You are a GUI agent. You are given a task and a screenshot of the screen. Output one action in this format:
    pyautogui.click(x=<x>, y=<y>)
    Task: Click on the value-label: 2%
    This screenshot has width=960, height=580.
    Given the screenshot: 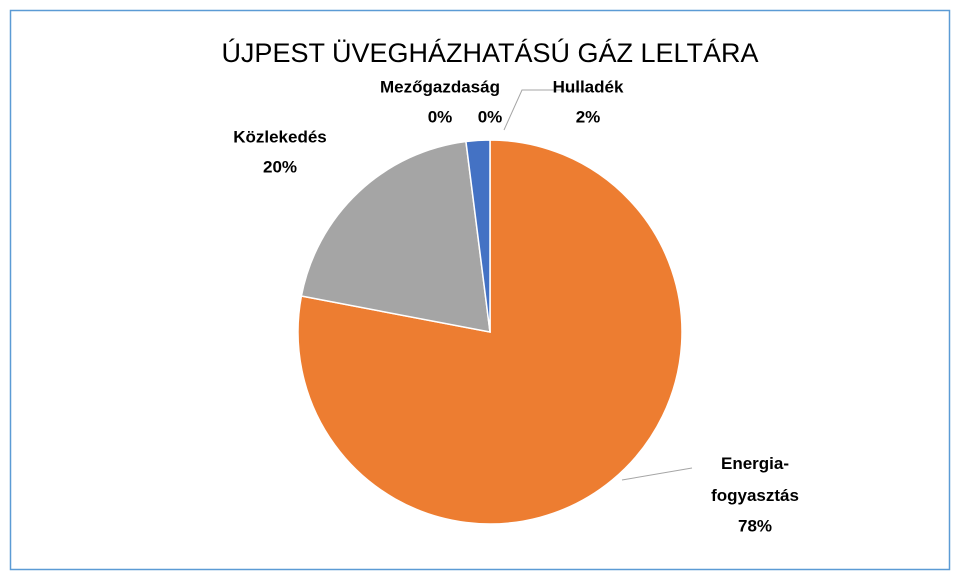 What is the action you would take?
    pyautogui.click(x=588, y=116)
    